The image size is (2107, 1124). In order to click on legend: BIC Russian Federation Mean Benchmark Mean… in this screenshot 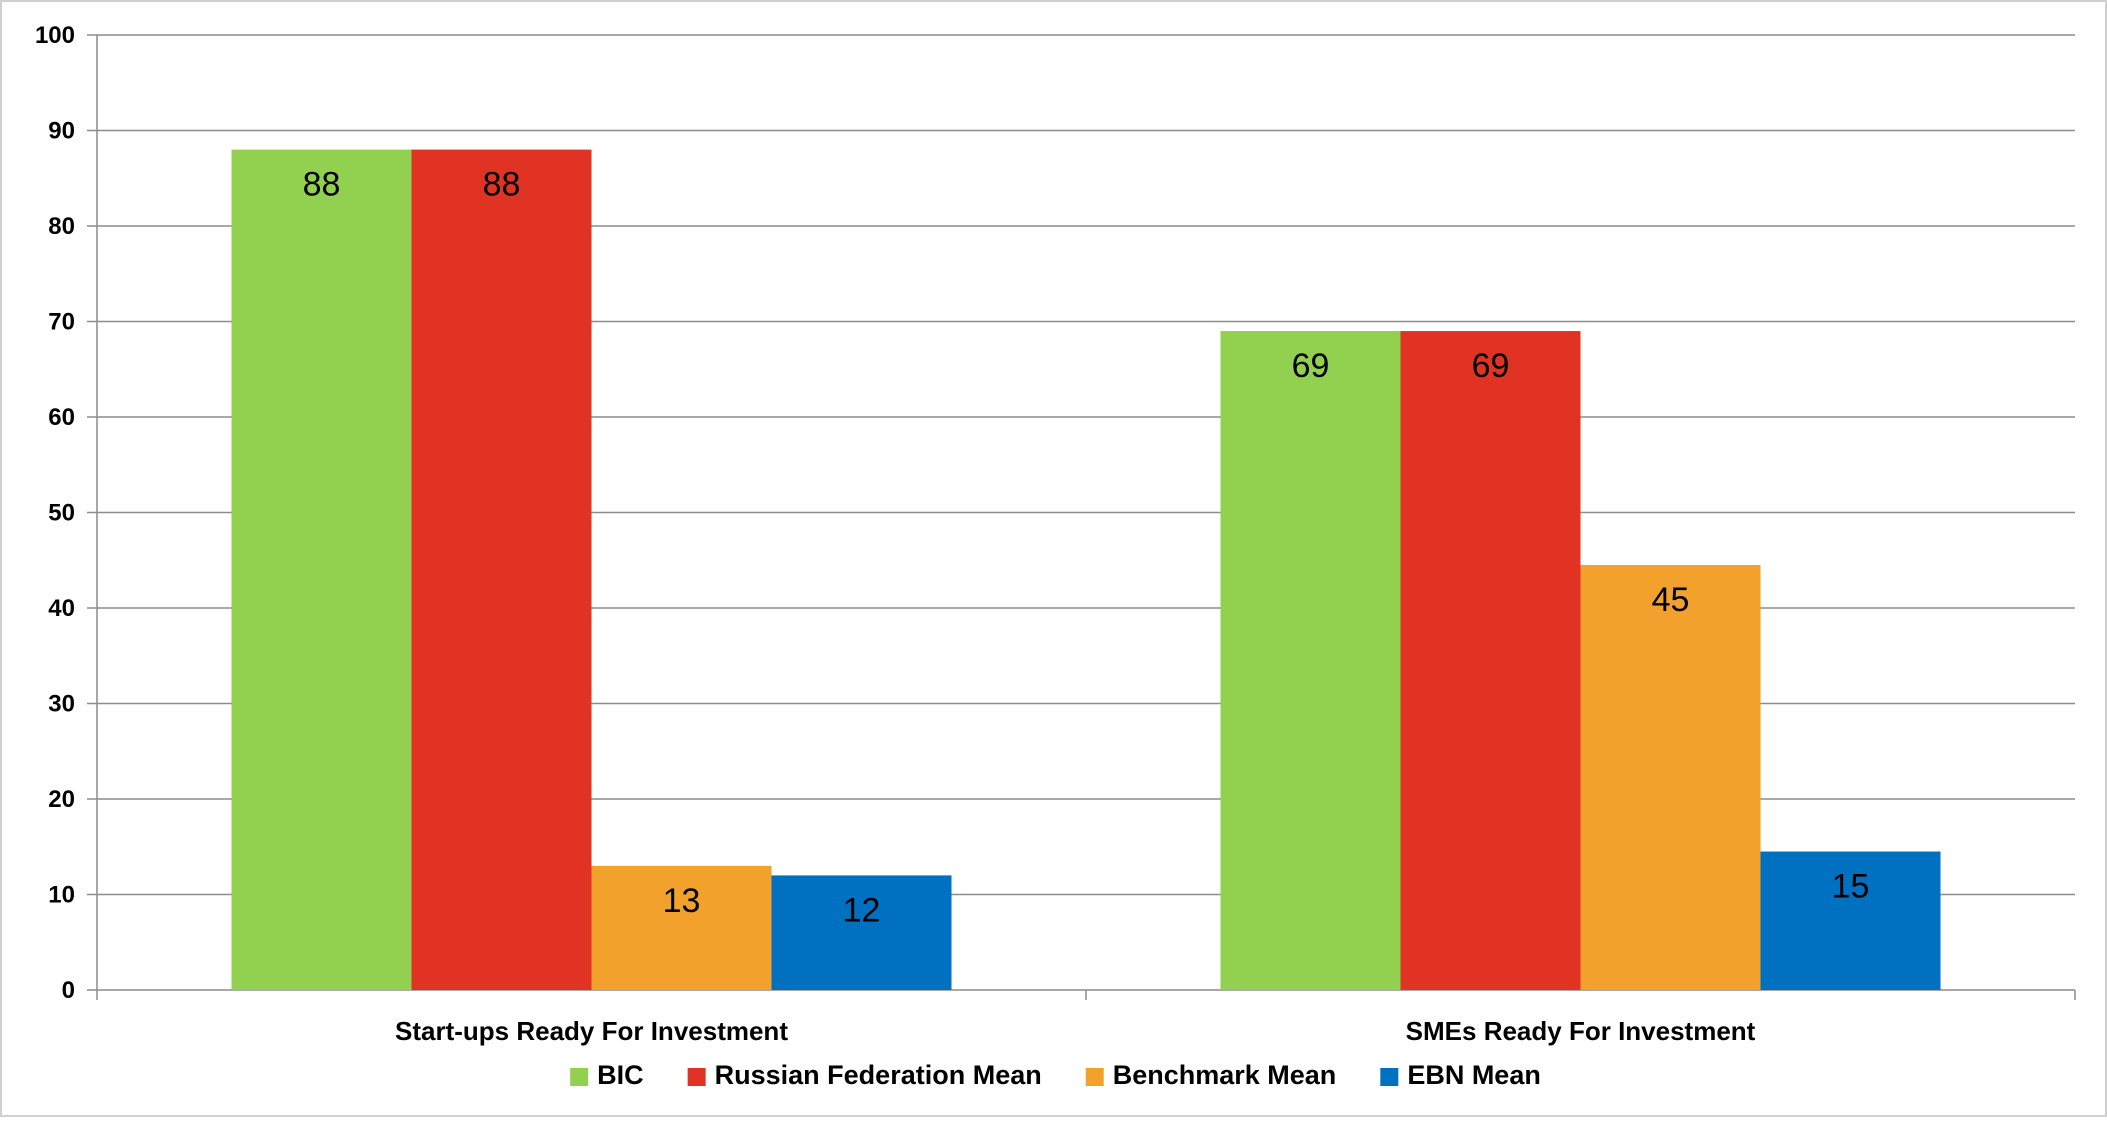, I will do `click(1055, 1075)`.